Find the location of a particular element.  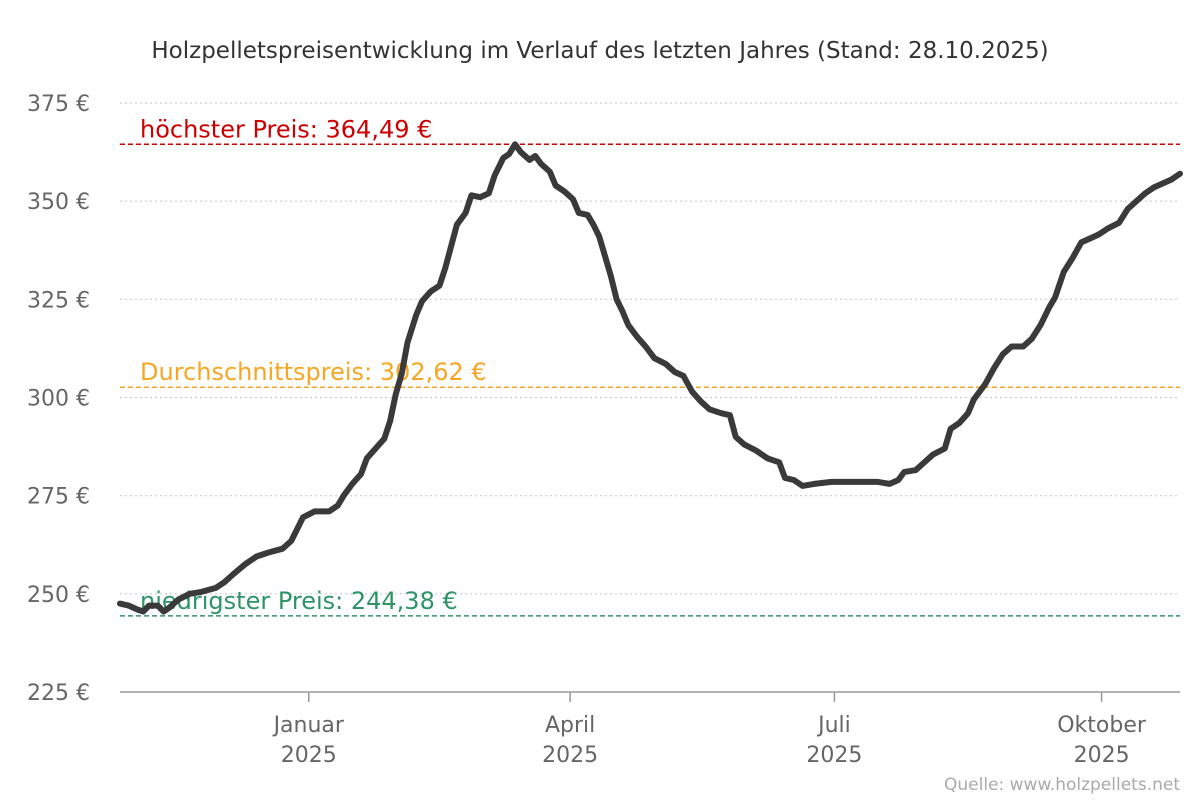

x-tick-label-month: April is located at coordinates (570, 725).